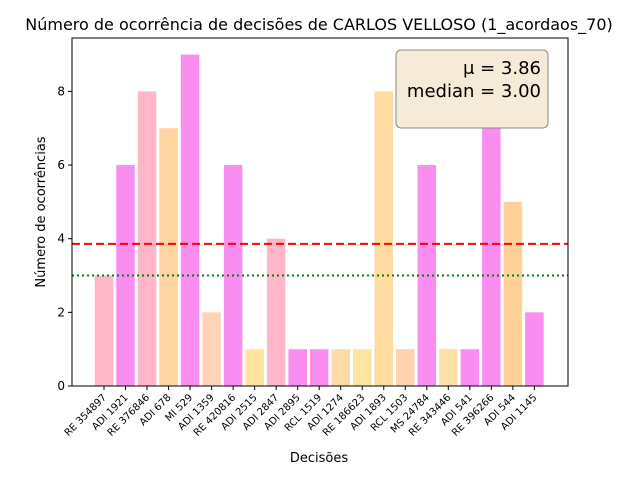  What do you see at coordinates (502, 68) in the screenshot?
I see `mean-stat-text: μ = 3.86` at bounding box center [502, 68].